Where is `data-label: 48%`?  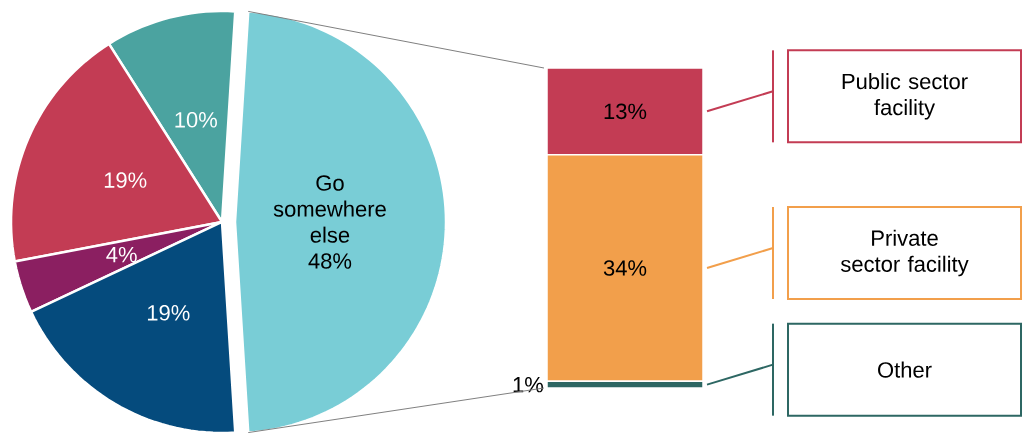
data-label: 48% is located at coordinates (330, 261).